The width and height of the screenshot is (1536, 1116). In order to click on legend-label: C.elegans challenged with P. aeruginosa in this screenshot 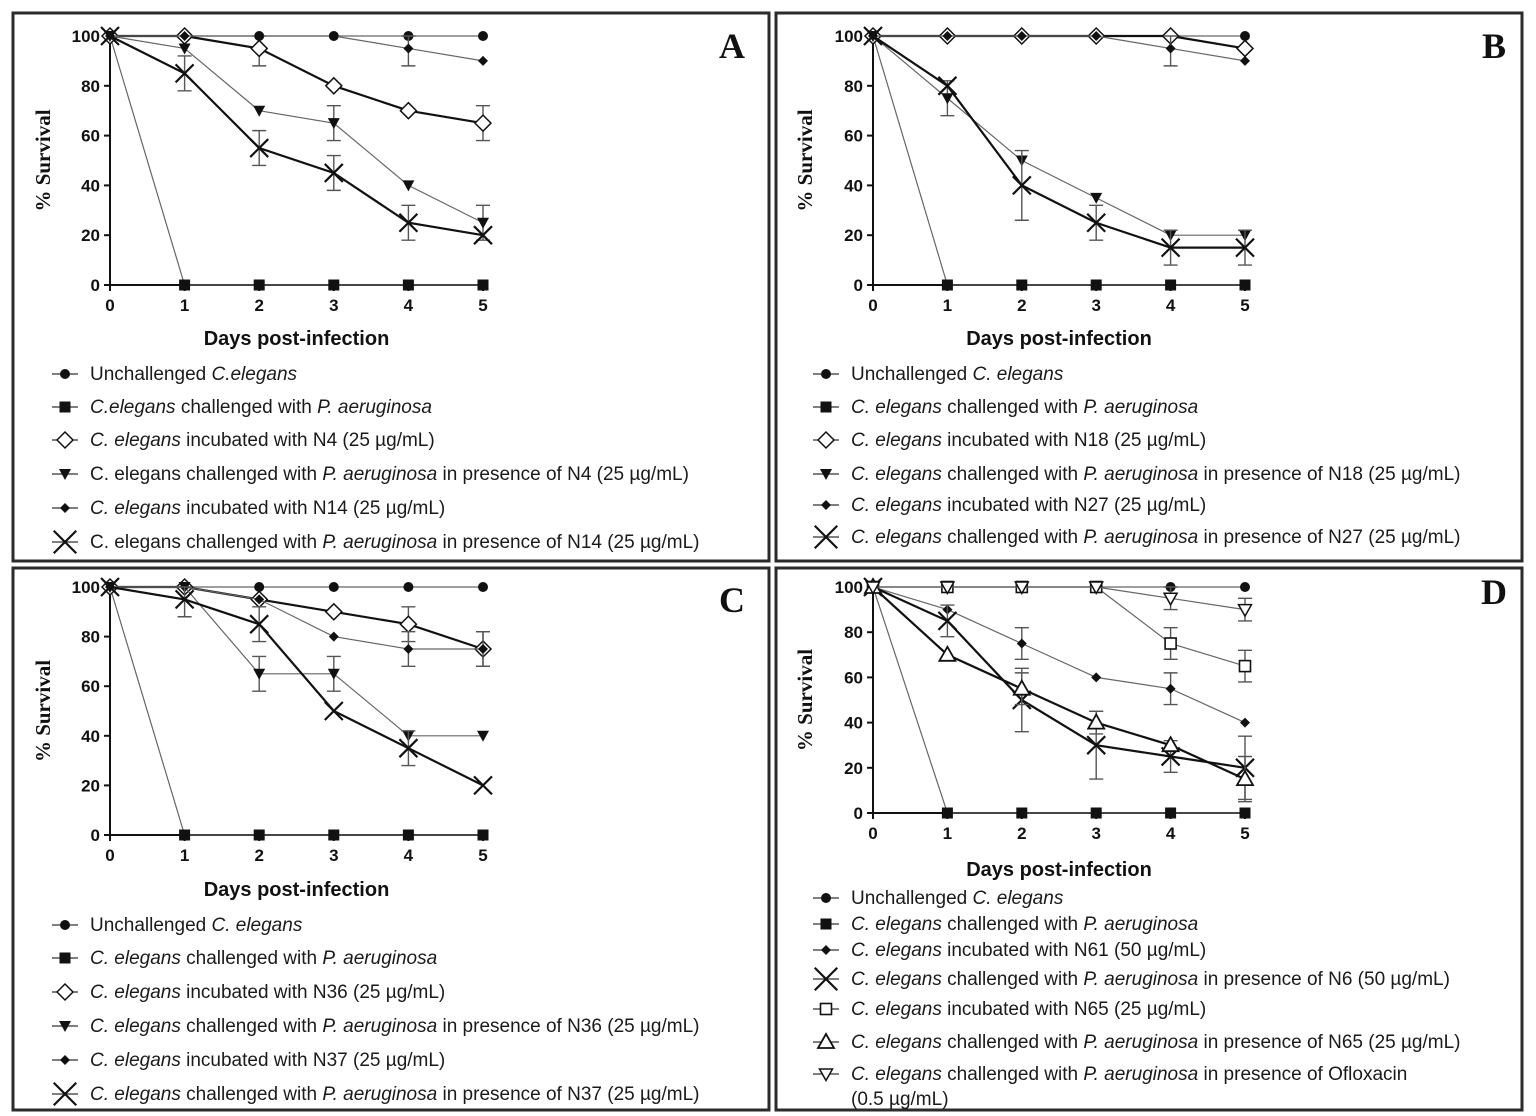, I will do `click(261, 407)`.